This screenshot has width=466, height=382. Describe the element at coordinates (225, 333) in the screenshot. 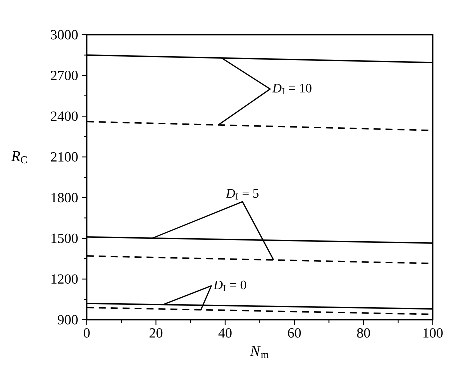

I see `x-tick-label: 40` at that location.